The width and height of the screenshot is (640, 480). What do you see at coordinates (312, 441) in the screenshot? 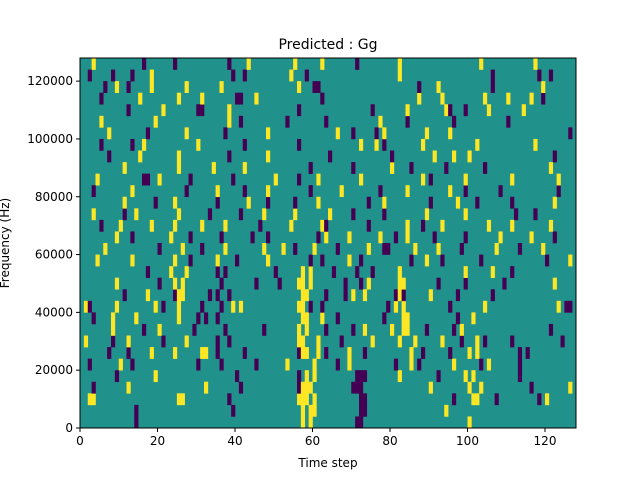
I see `x-tick-label: 60` at bounding box center [312, 441].